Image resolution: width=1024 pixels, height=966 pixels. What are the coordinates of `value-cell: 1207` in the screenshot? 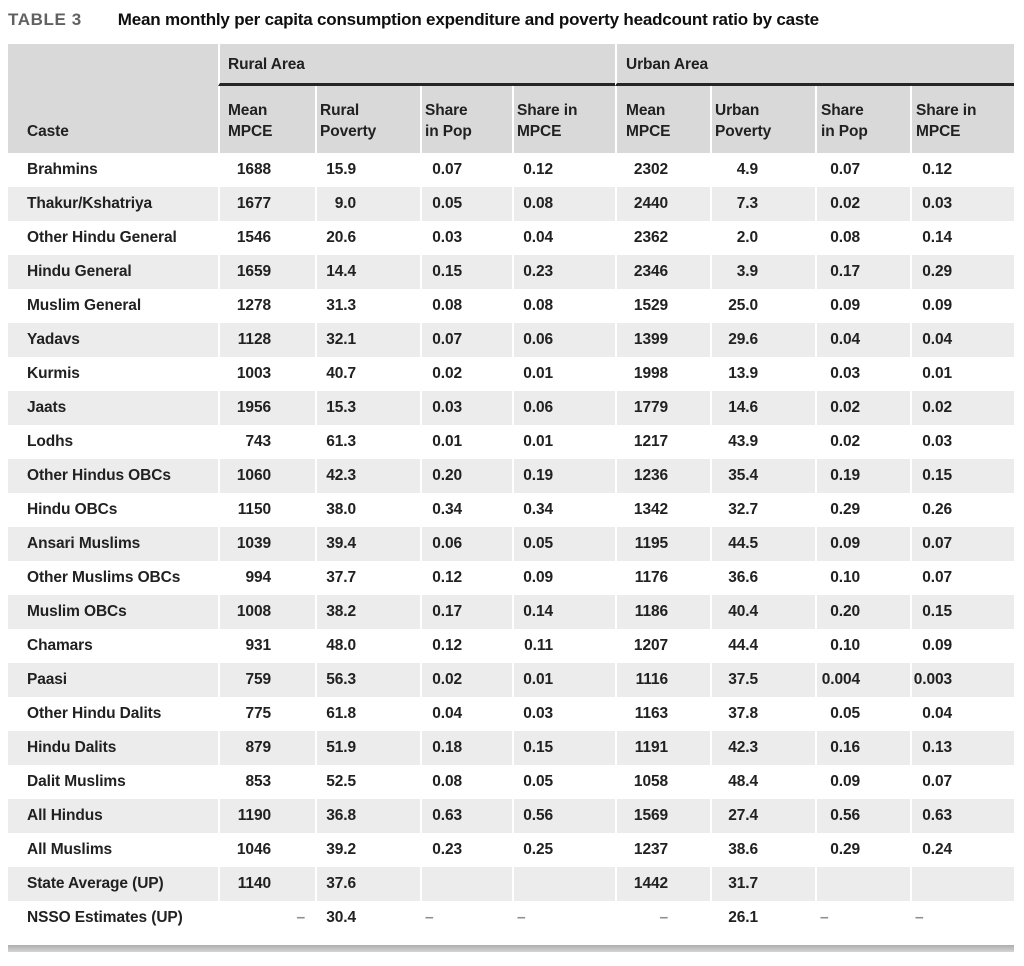 It's located at (662, 646).